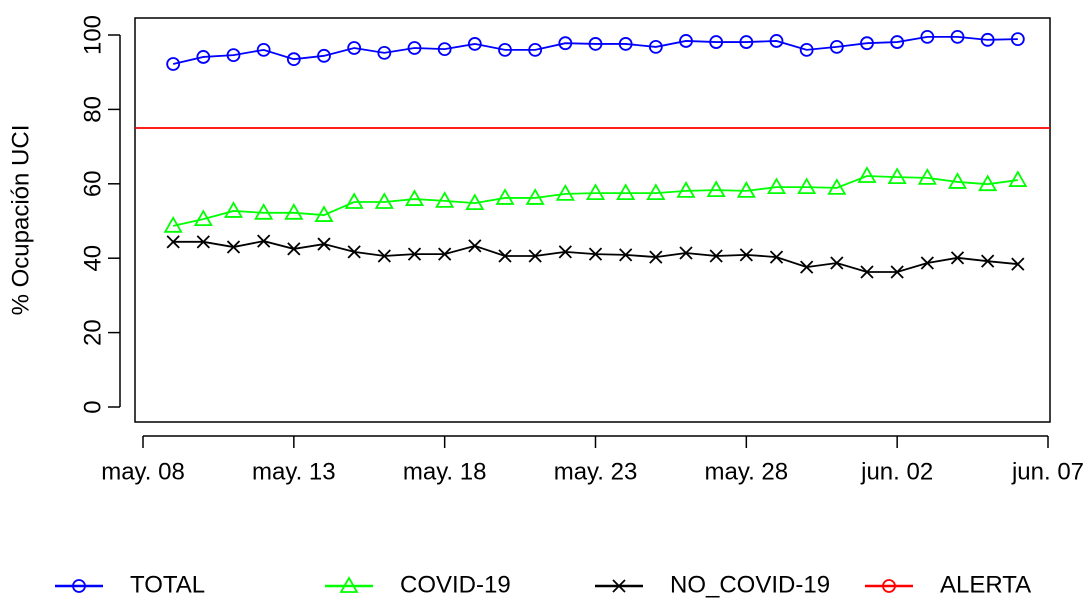 This screenshot has width=1092, height=604. What do you see at coordinates (167, 584) in the screenshot?
I see `legend-label: TOTAL` at bounding box center [167, 584].